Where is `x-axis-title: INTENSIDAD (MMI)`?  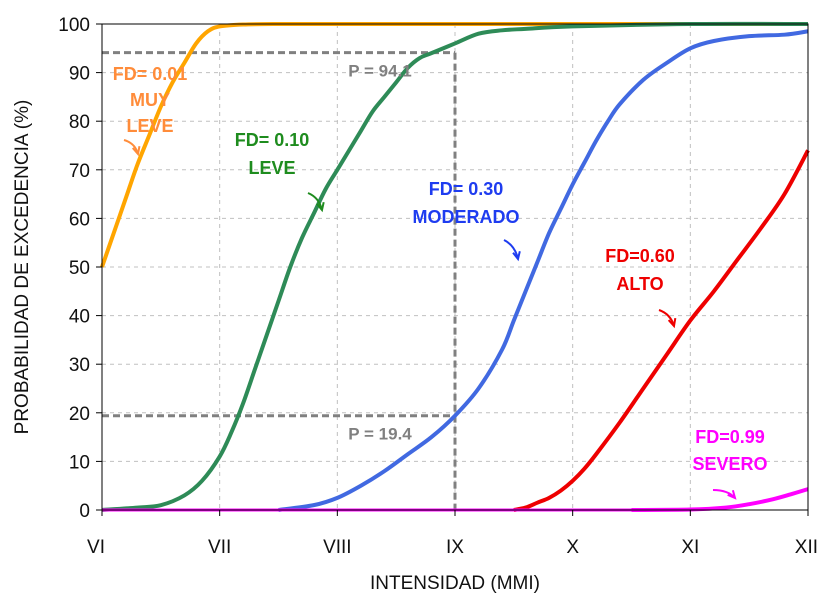
x-axis-title: INTENSIDAD (MMI) is located at coordinates (455, 583).